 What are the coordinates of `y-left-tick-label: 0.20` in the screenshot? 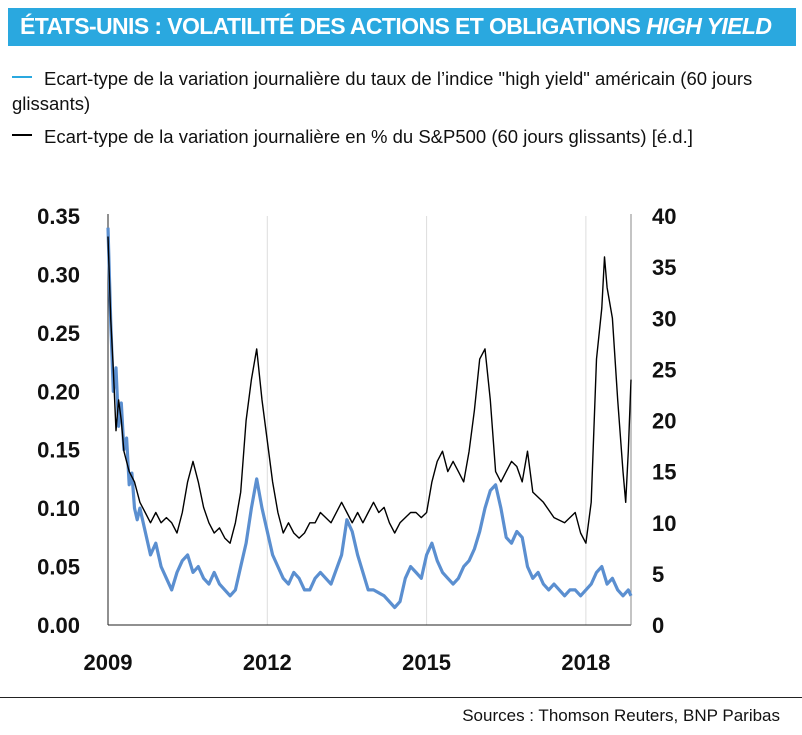 It's located at (58, 391).